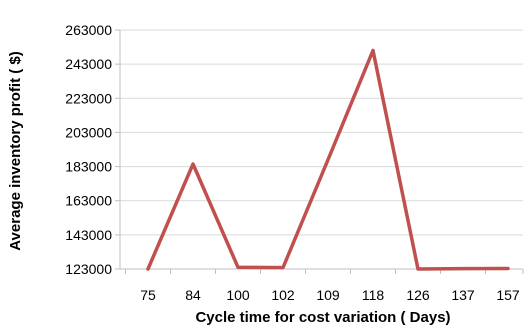  What do you see at coordinates (88, 269) in the screenshot?
I see `y-tick-label: 123000` at bounding box center [88, 269].